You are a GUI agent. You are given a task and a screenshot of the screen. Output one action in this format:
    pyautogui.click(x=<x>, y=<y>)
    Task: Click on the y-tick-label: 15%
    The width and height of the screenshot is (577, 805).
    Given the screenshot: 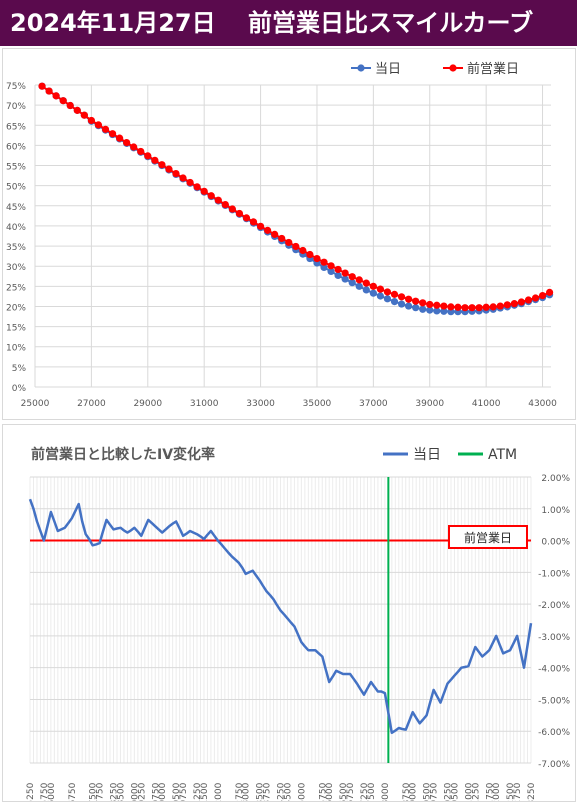 What is the action you would take?
    pyautogui.click(x=16, y=329)
    